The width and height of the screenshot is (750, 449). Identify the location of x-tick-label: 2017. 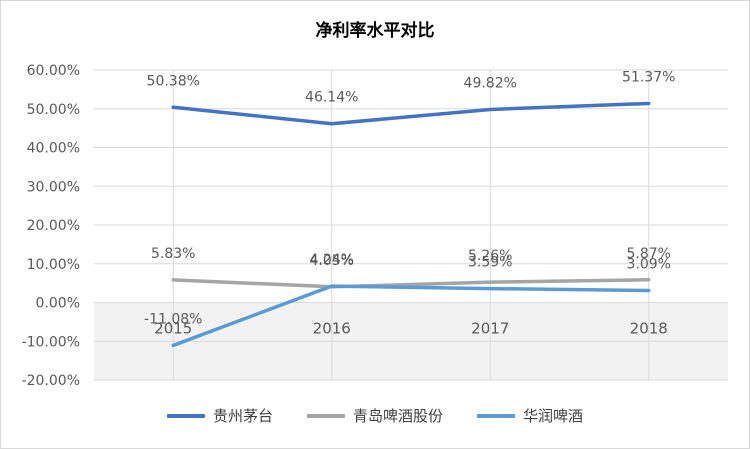
(490, 329).